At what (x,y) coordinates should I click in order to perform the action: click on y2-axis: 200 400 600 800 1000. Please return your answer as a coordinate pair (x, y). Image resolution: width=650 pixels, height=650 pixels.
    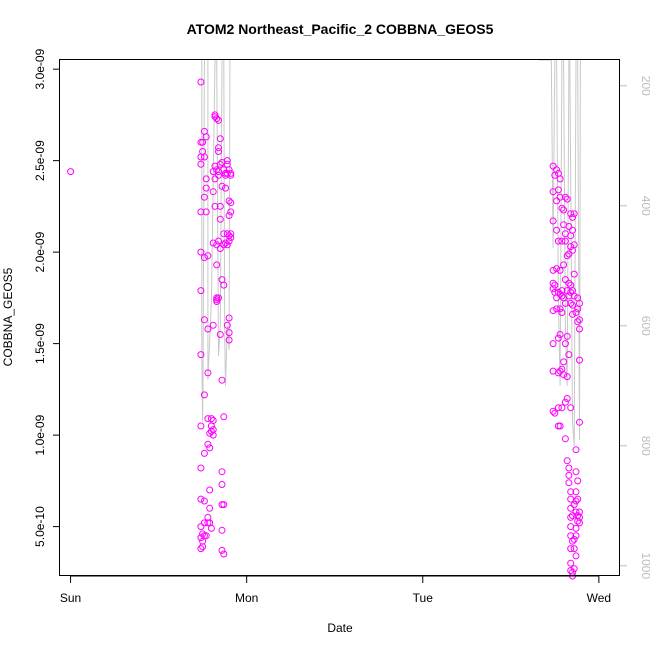
    Looking at the image, I should click on (635, 327).